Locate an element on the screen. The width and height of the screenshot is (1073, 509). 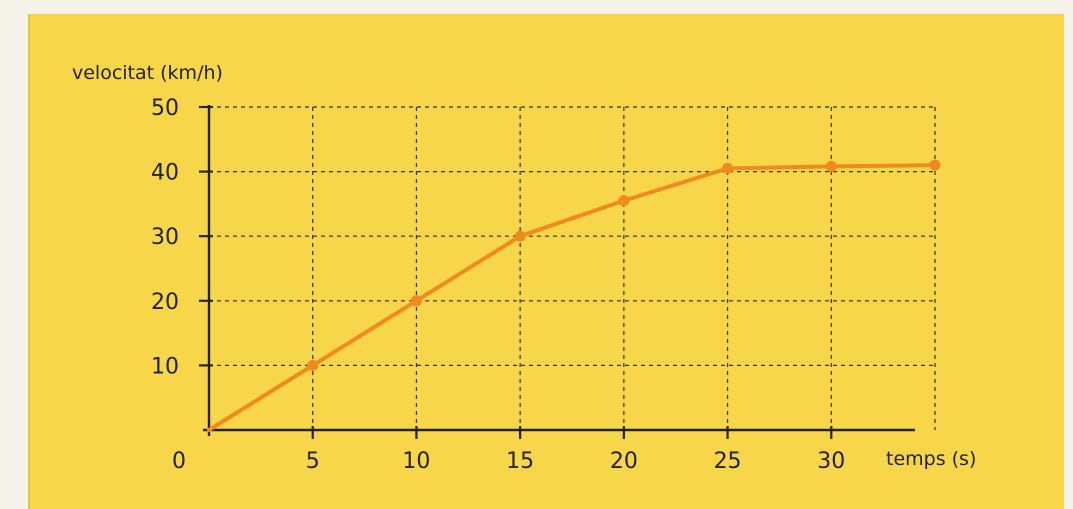
y-tick-label: 20 is located at coordinates (165, 302).